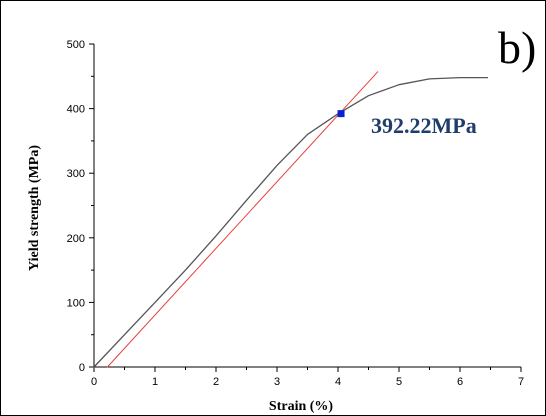 Image resolution: width=546 pixels, height=416 pixels. I want to click on y-tick-label: 200, so click(76, 239).